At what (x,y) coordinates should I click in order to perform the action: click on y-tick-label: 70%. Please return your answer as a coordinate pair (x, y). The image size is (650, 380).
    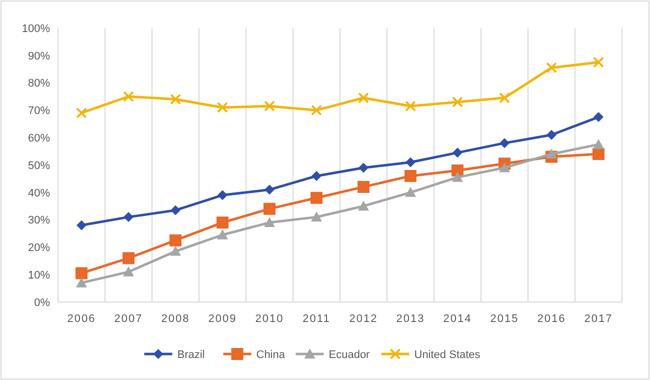
    Looking at the image, I should click on (39, 111).